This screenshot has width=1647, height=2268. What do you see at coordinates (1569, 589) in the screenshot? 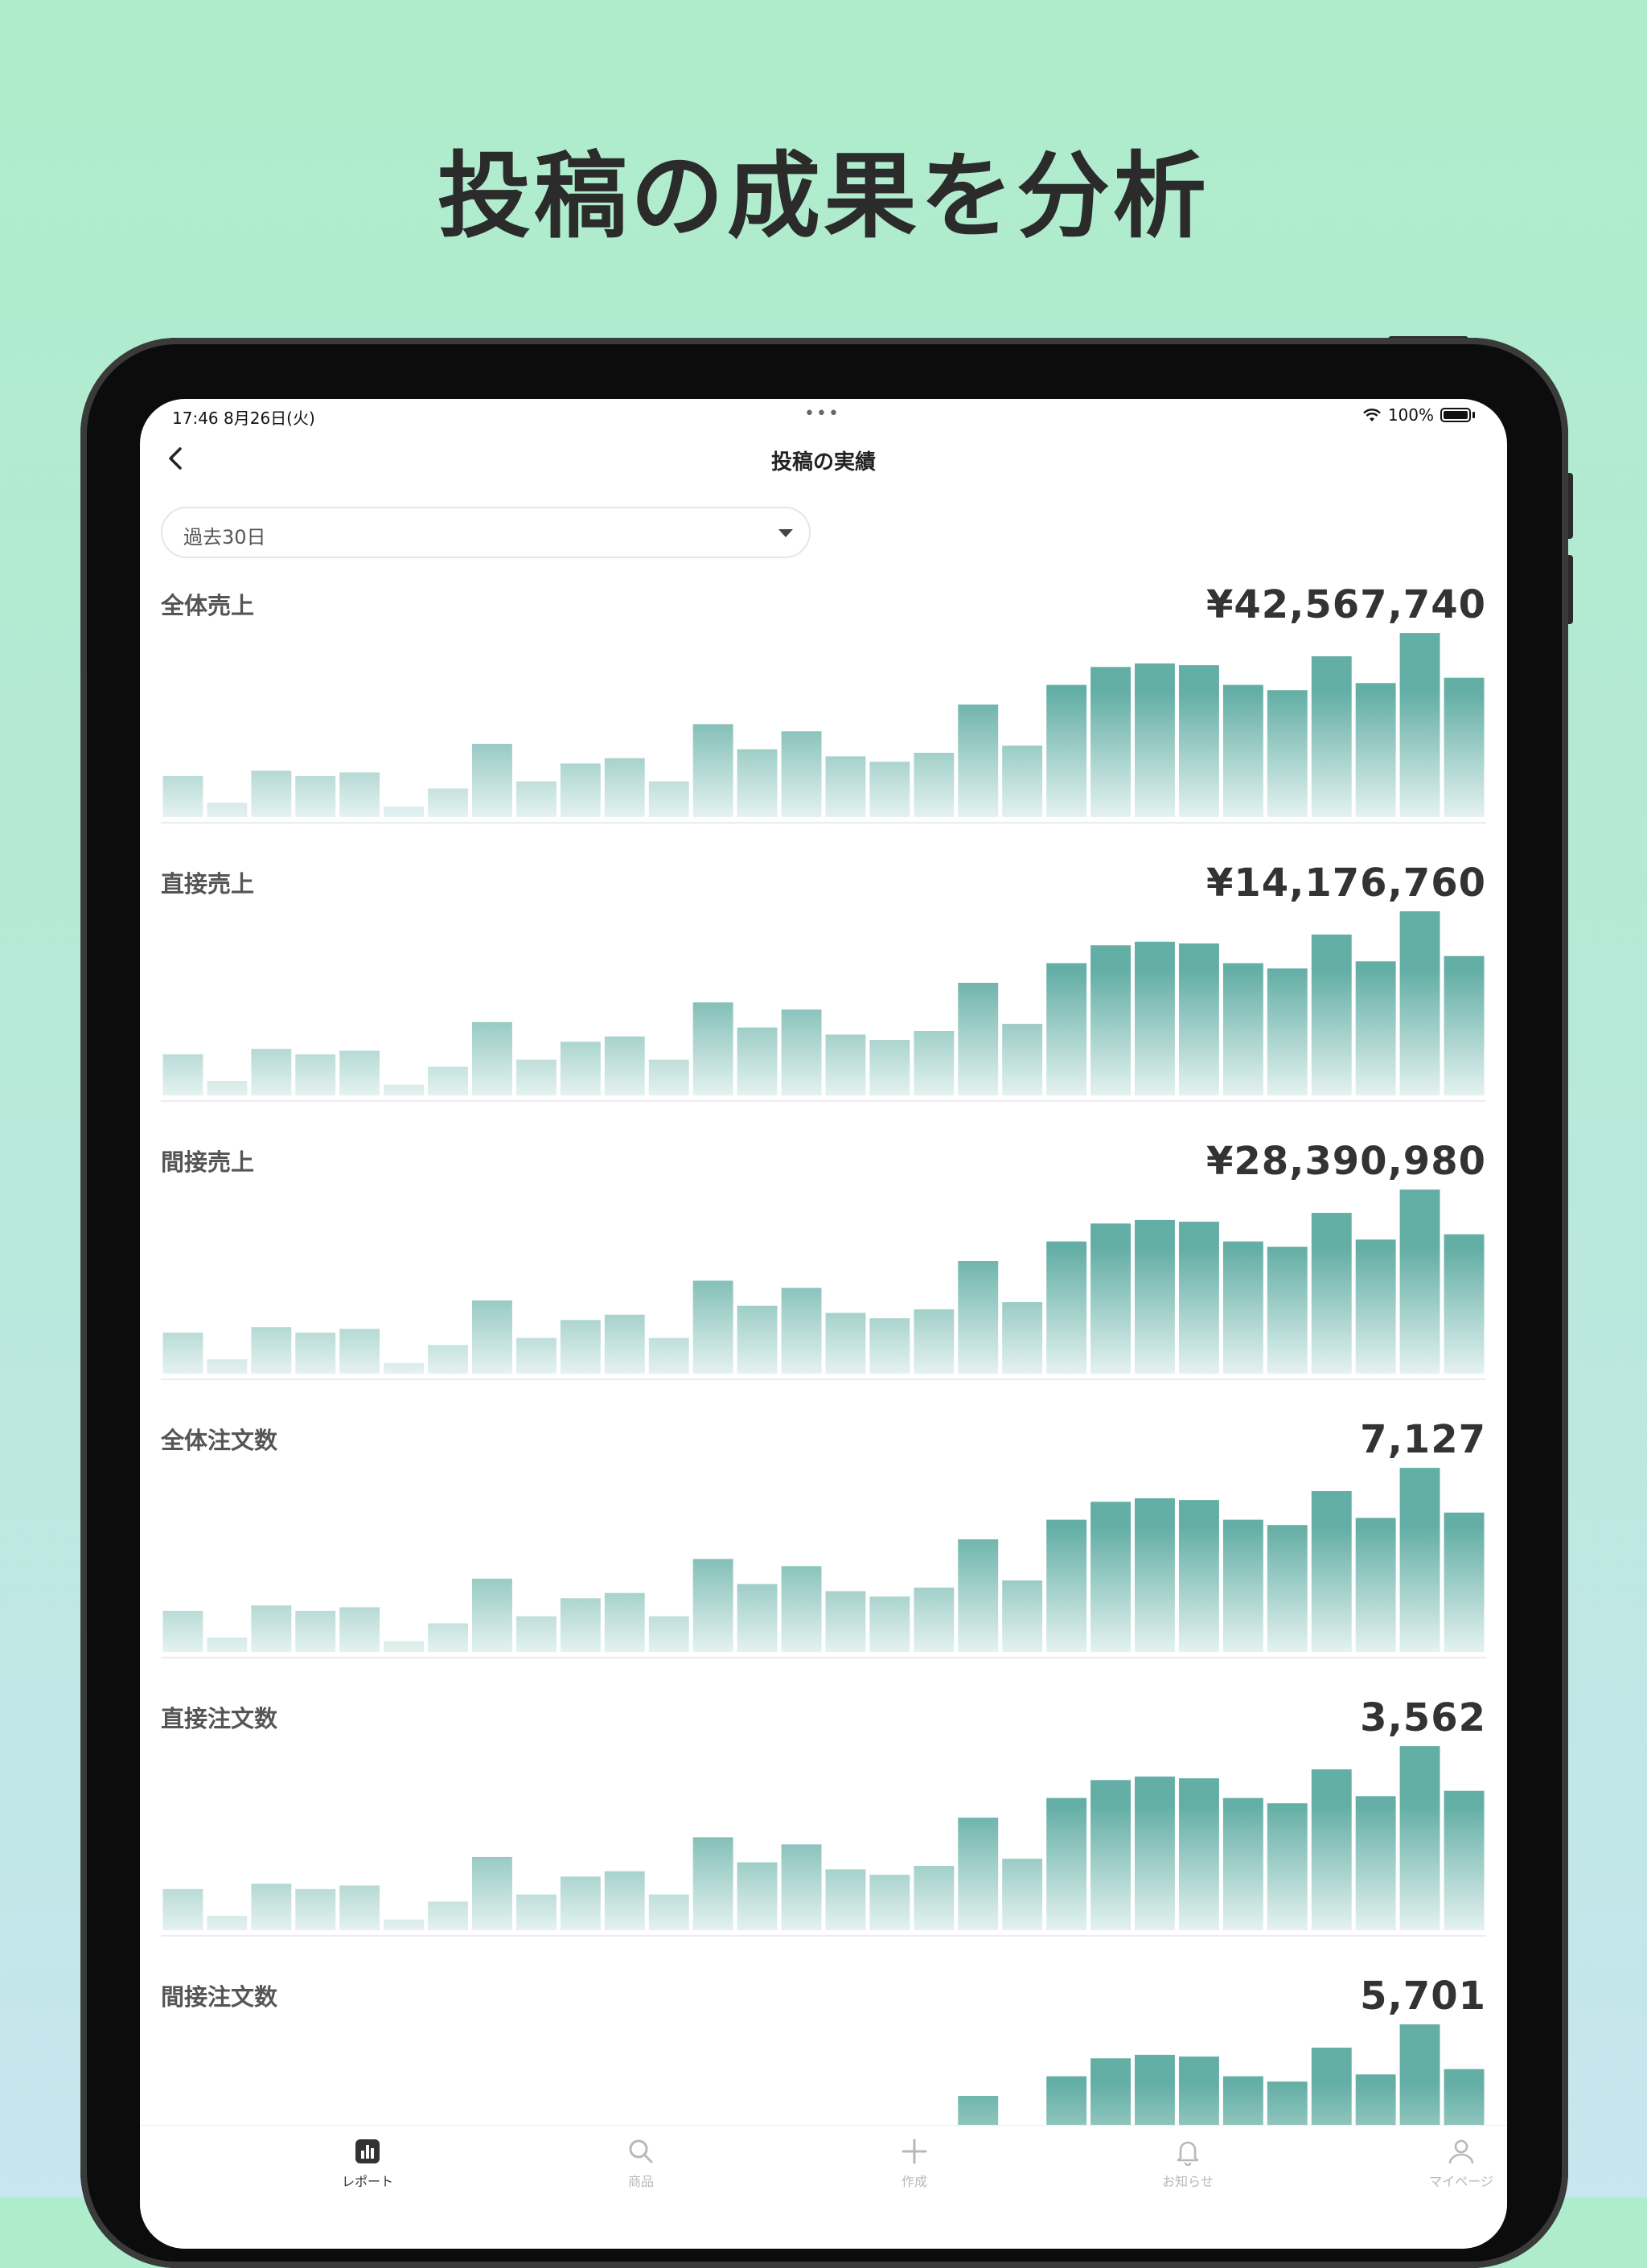
I see `volume-down-button` at bounding box center [1569, 589].